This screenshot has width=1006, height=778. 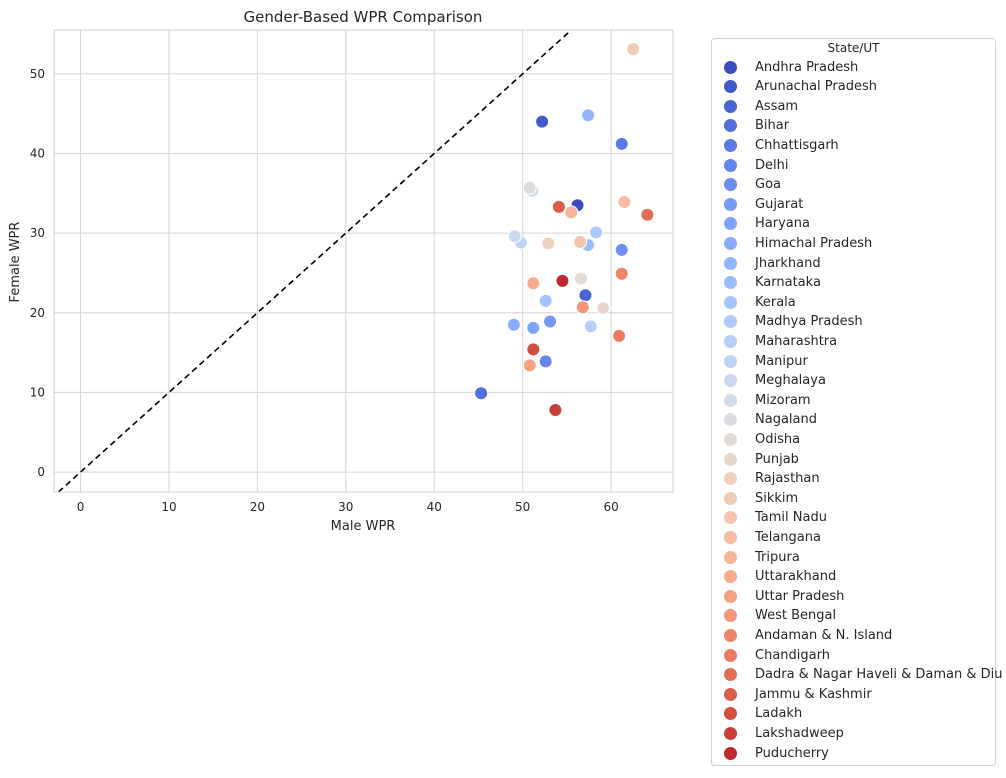 I want to click on x-axis-label: Male WPR, so click(x=363, y=526).